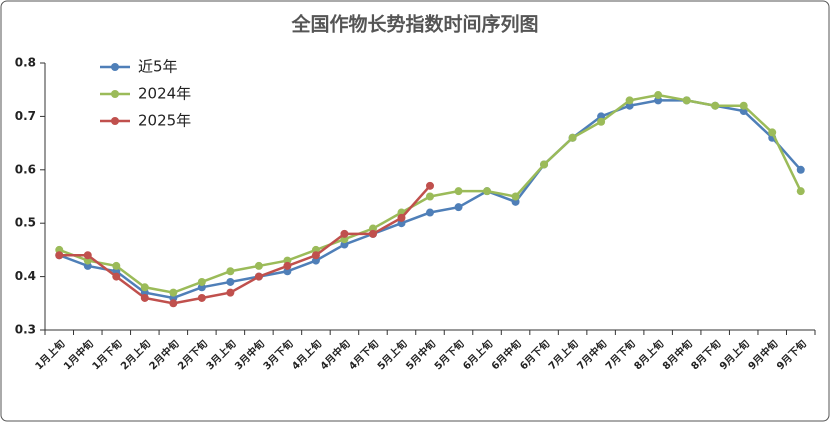 The image size is (831, 423). Describe the element at coordinates (164, 121) in the screenshot. I see `legend-label: 2025年` at that location.